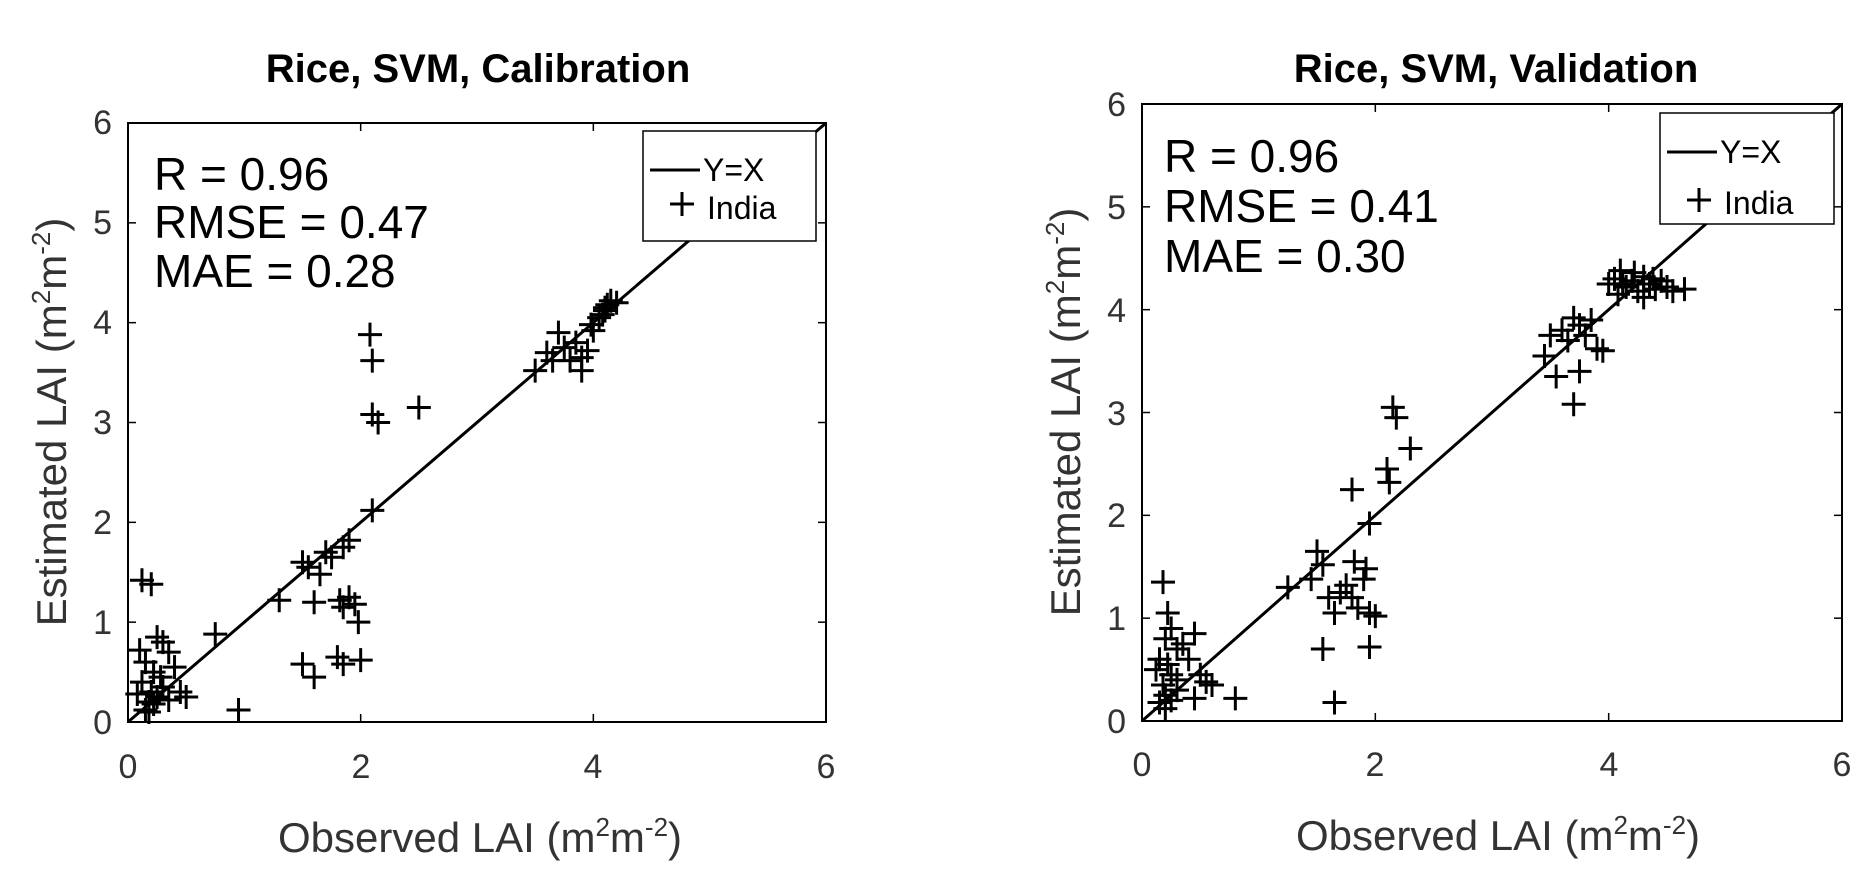 This screenshot has width=1876, height=876. I want to click on x-tick-label: 0, so click(128, 767).